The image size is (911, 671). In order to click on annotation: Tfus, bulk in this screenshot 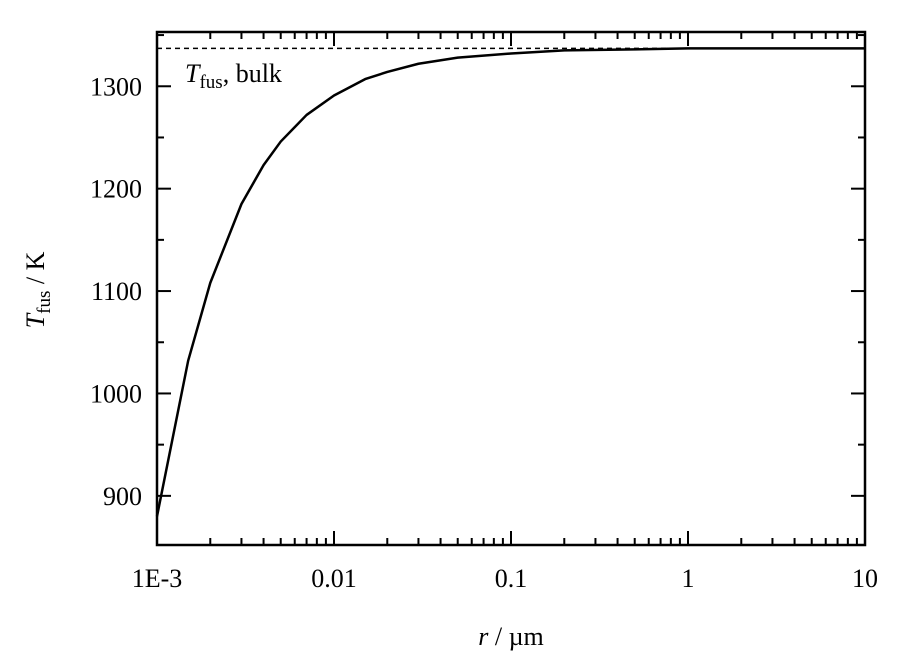, I will do `click(233, 76)`.